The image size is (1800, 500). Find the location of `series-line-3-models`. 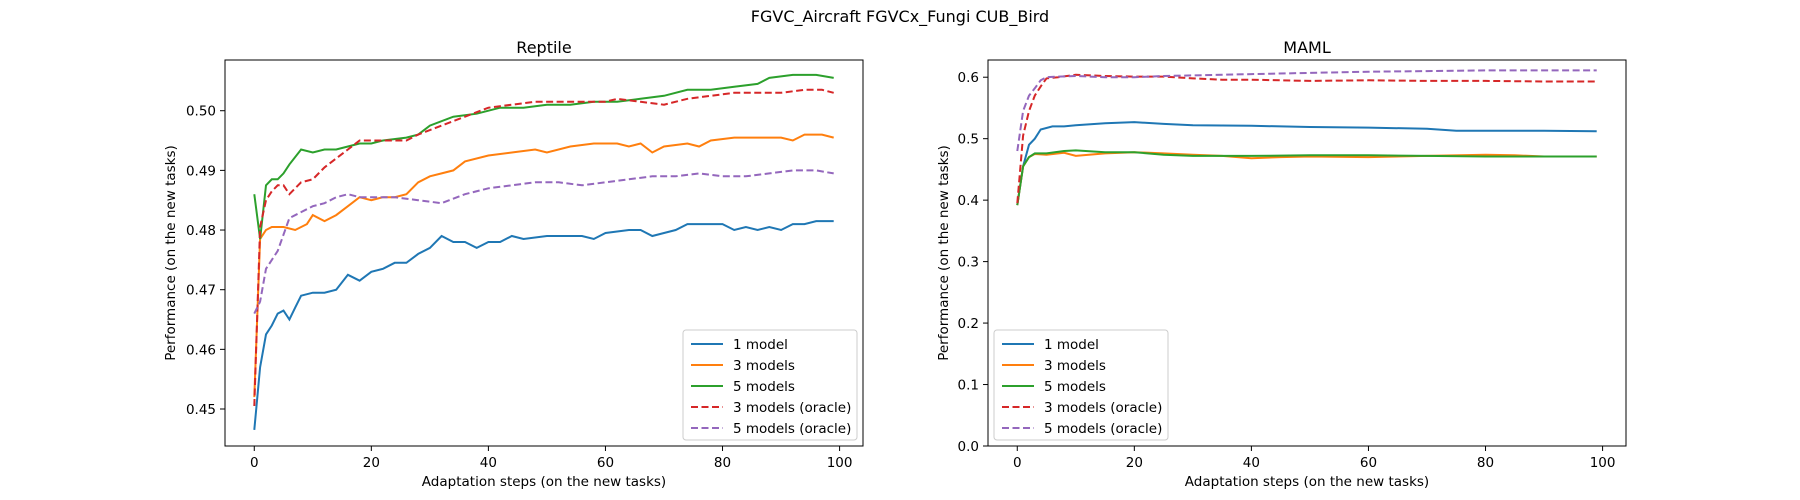

series-line-3-models is located at coordinates (1306, 178).